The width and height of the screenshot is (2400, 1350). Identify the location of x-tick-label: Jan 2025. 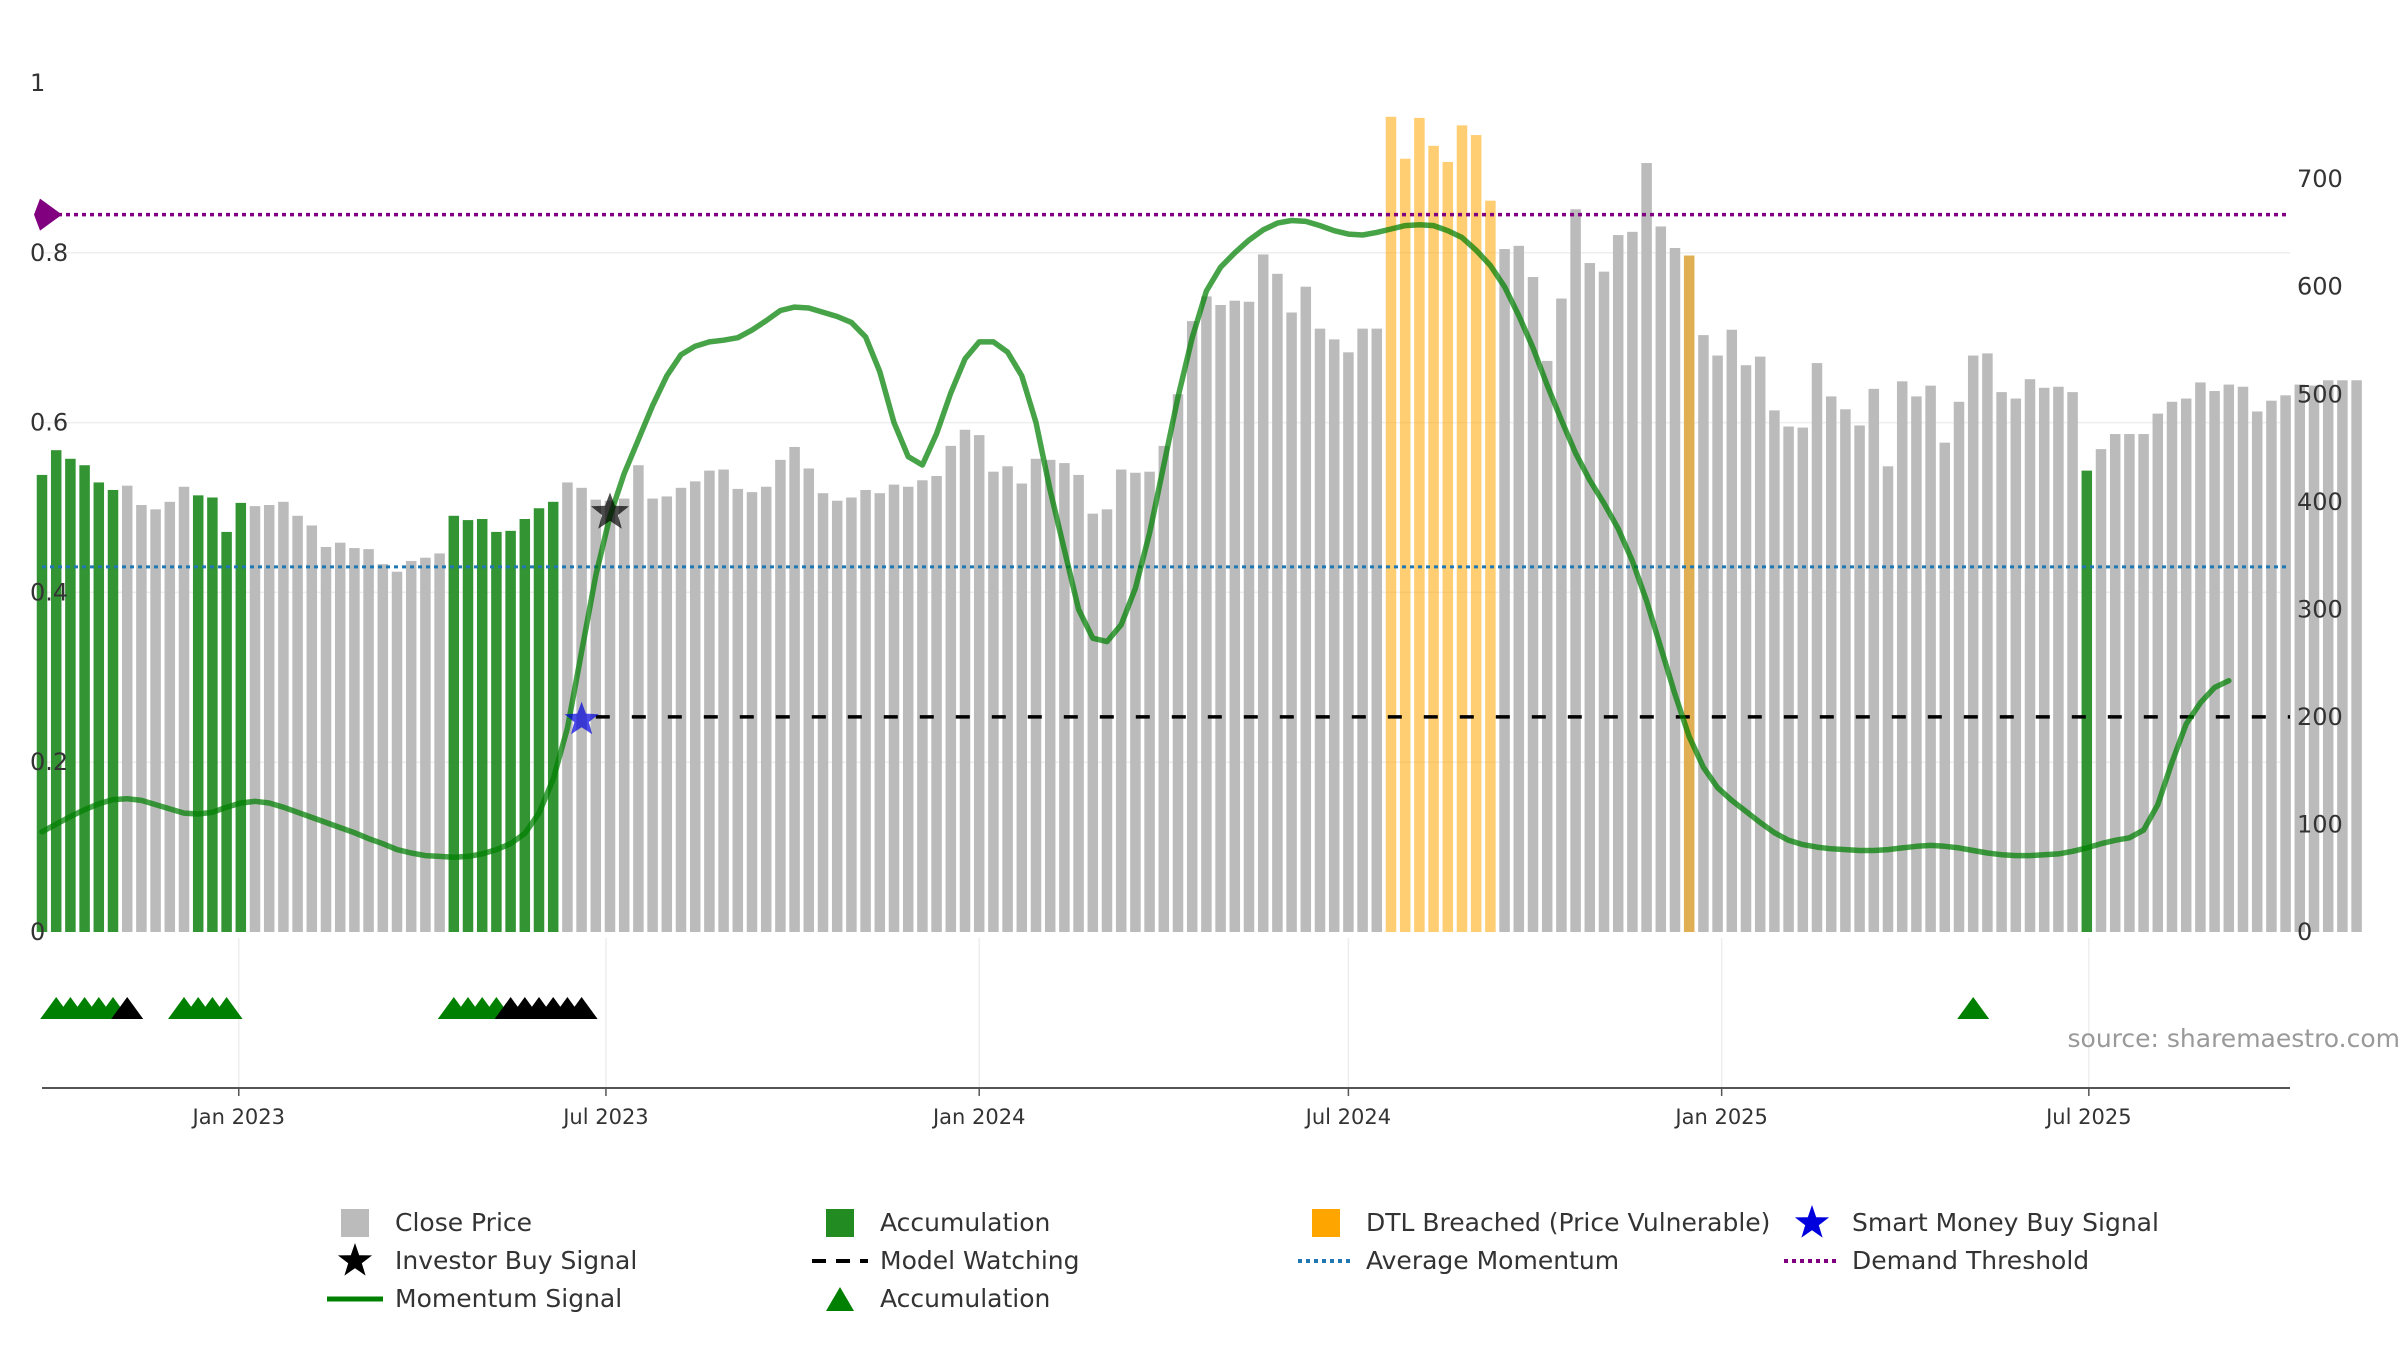
(1720, 1117).